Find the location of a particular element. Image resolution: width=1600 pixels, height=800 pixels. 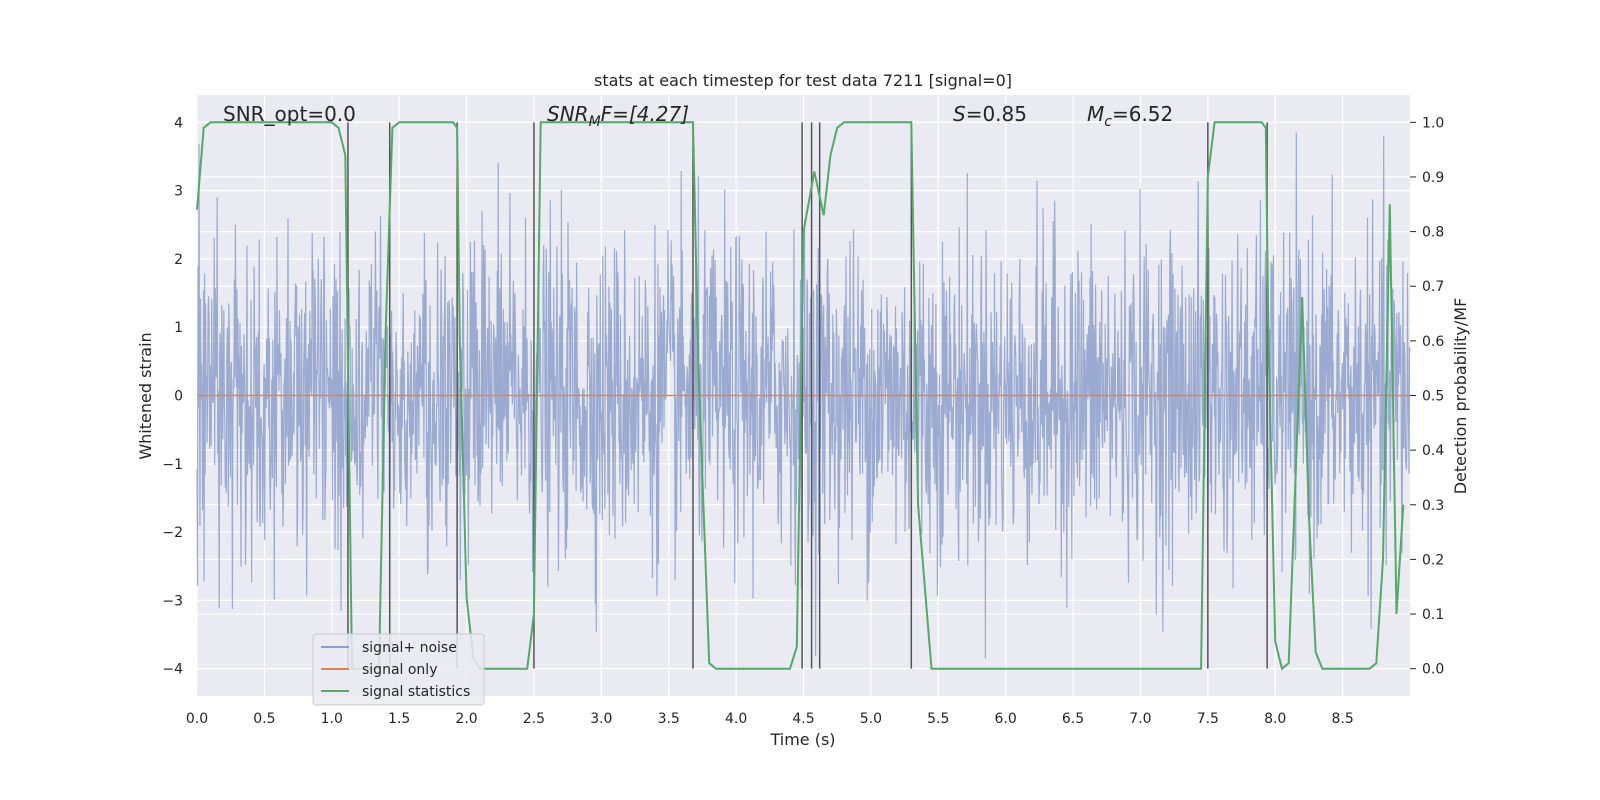

y-tick-label: 1 is located at coordinates (178, 328).